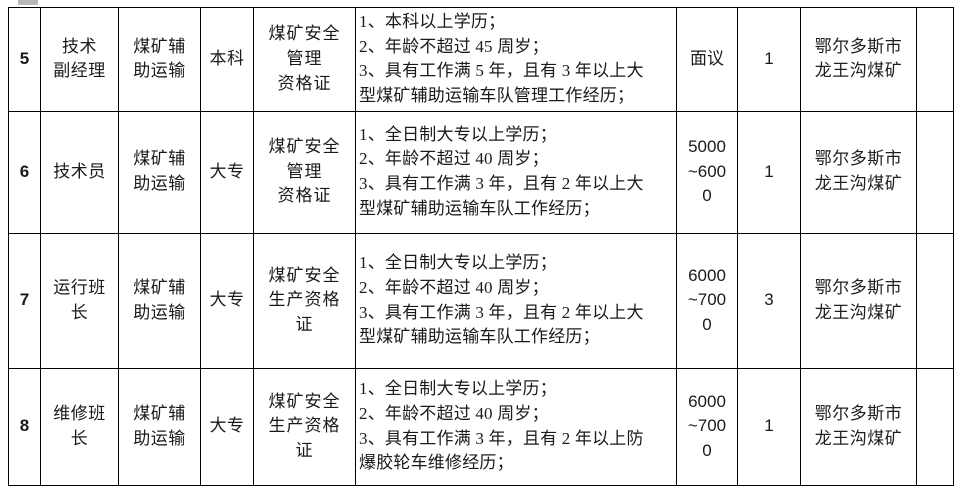  Describe the element at coordinates (79, 59) in the screenshot. I see `position-cell: 技术 副经理` at that location.